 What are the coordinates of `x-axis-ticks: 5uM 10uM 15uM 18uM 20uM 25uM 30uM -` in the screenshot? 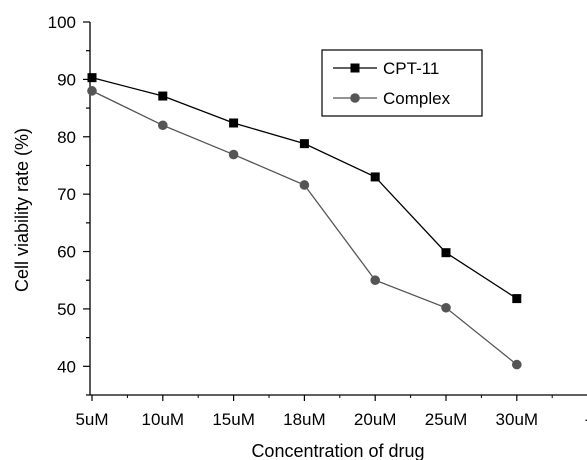 It's located at (331, 412).